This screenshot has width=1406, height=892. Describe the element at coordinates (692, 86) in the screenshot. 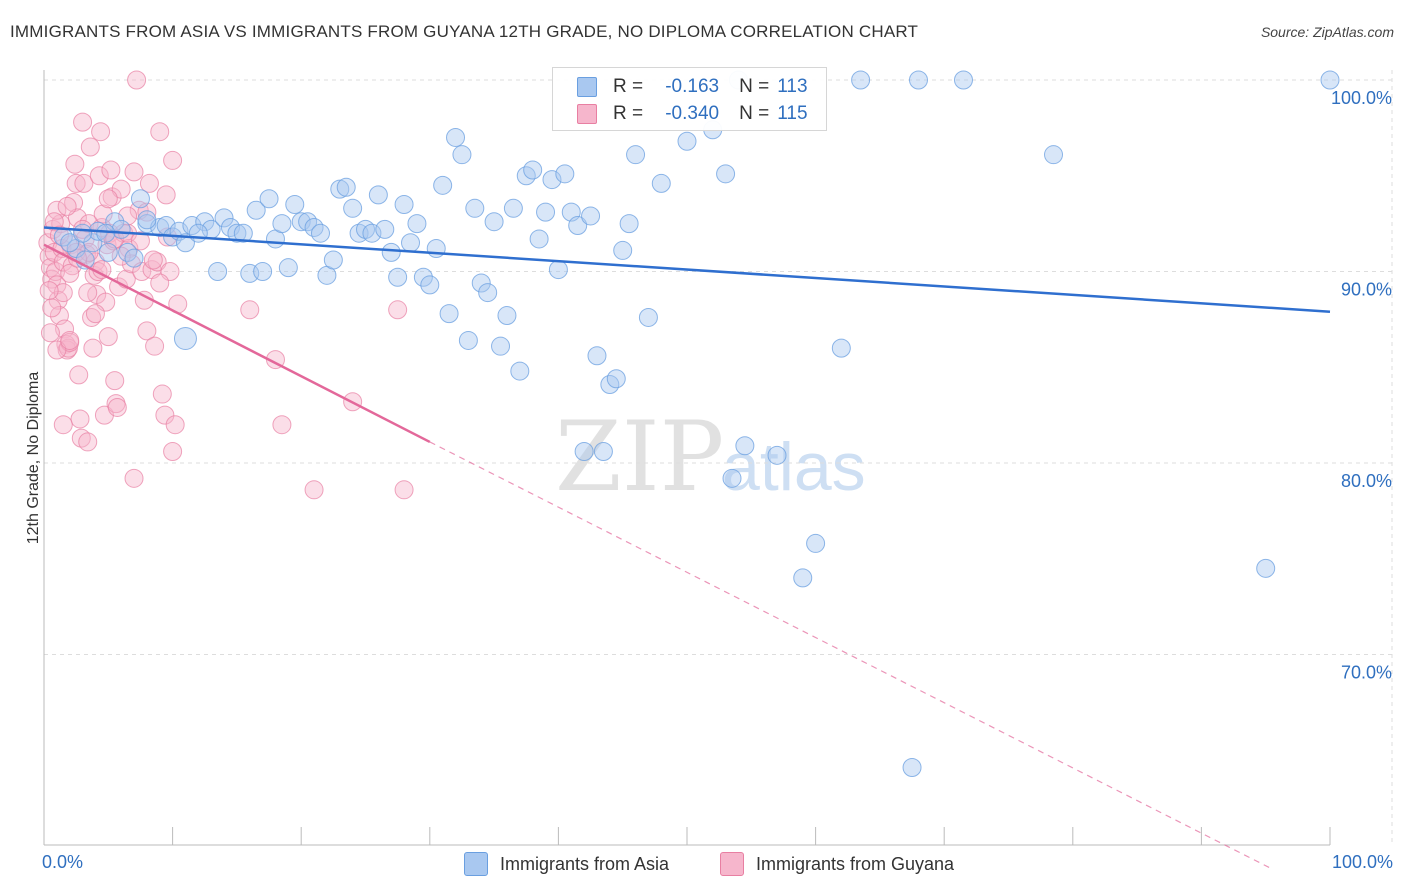

I see `legend-r-value-asia: -0.163` at that location.